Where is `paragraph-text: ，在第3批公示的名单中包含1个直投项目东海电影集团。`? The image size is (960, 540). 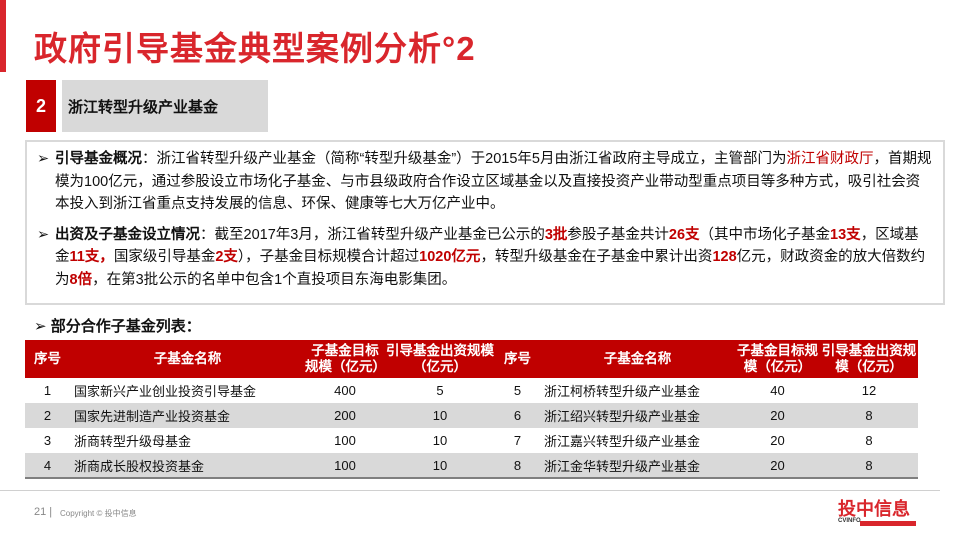
paragraph-text: ，在第3批公示的名单中包含1个直投项目东海电影集团。 is located at coordinates (274, 279).